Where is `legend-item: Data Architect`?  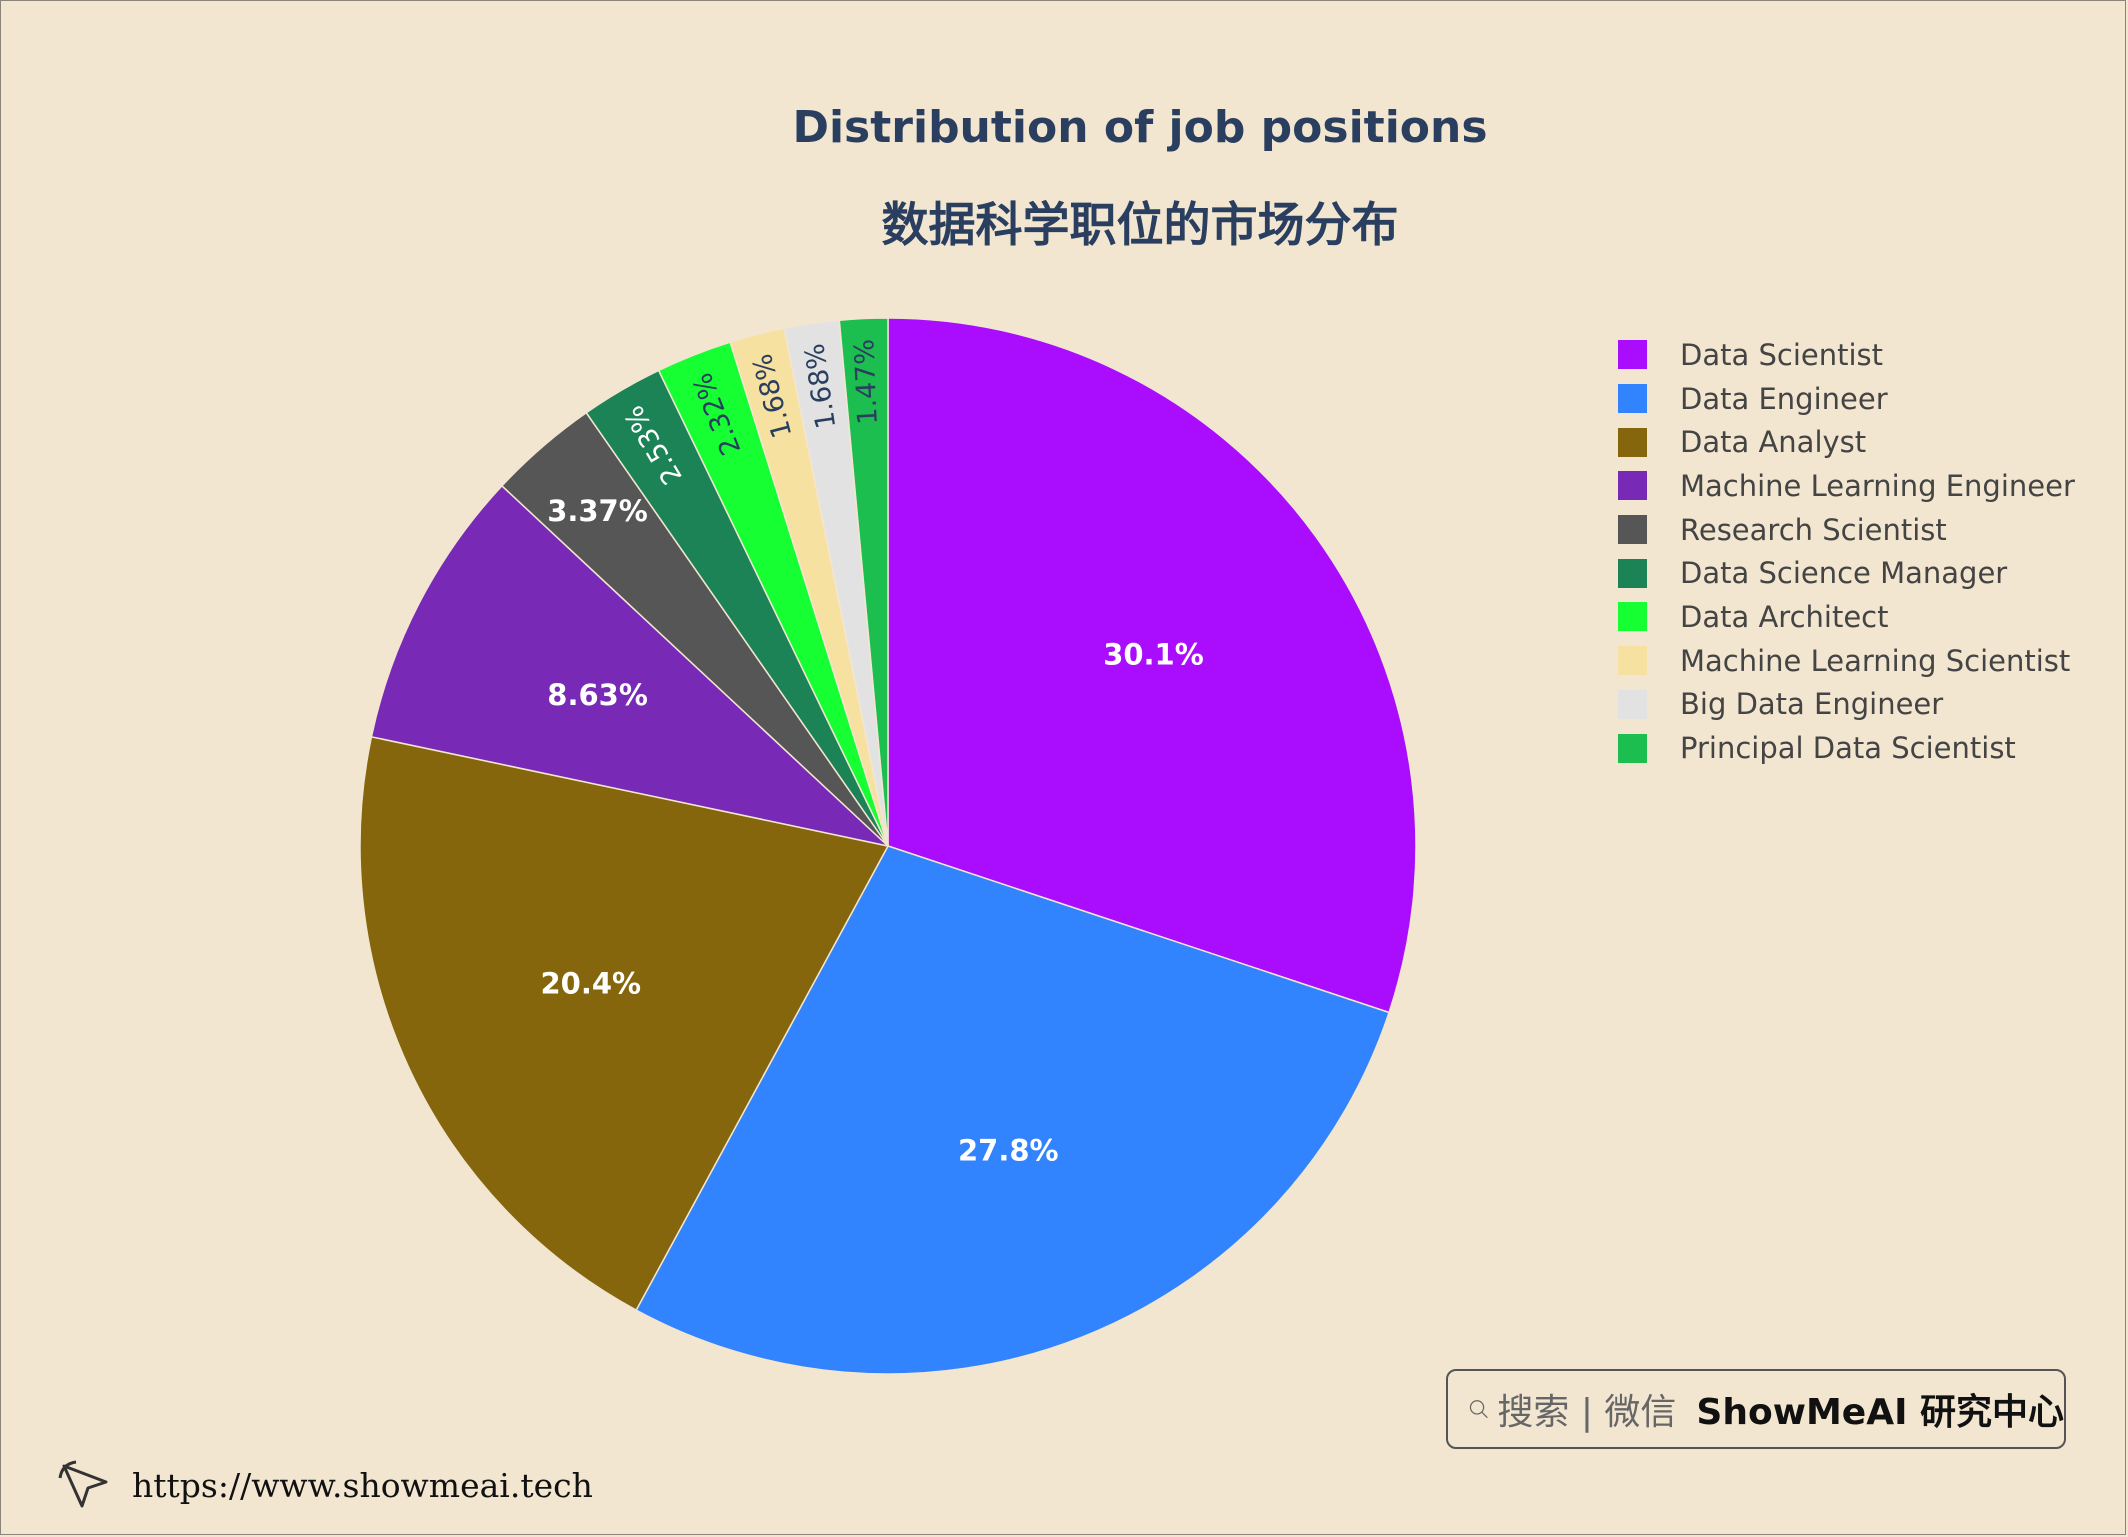
legend-item: Data Architect is located at coordinates (1846, 617).